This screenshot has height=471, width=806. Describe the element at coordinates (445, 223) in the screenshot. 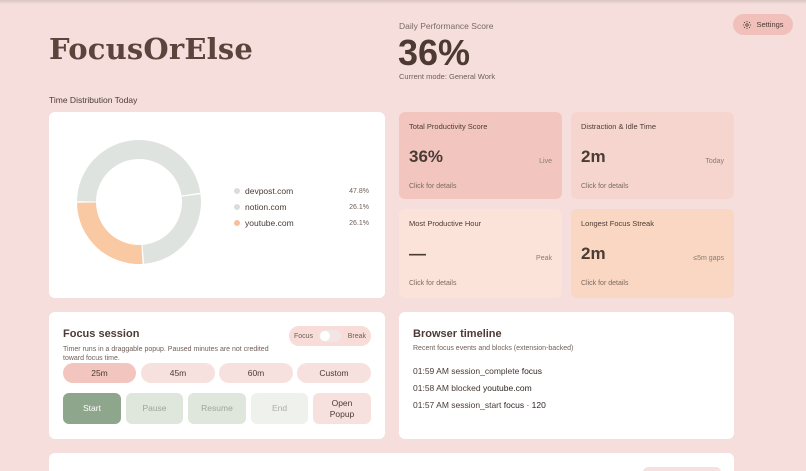

I see `stat-title: Most Productive Hour` at that location.